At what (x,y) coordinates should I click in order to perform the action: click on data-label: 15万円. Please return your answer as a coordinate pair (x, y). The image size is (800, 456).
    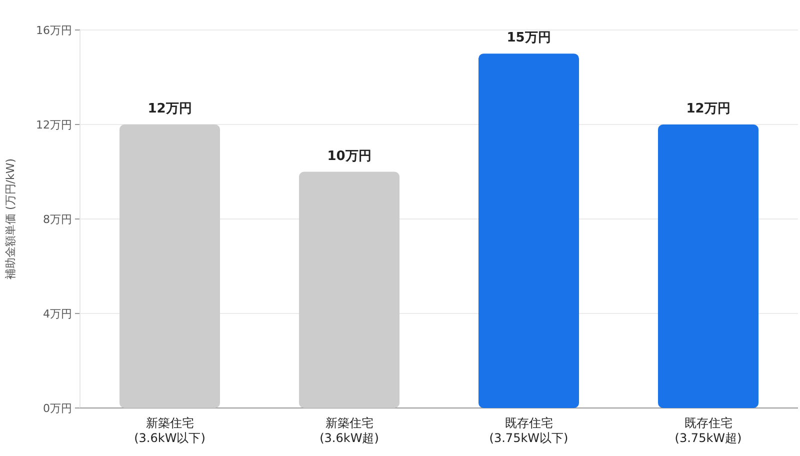
    Looking at the image, I should click on (528, 38).